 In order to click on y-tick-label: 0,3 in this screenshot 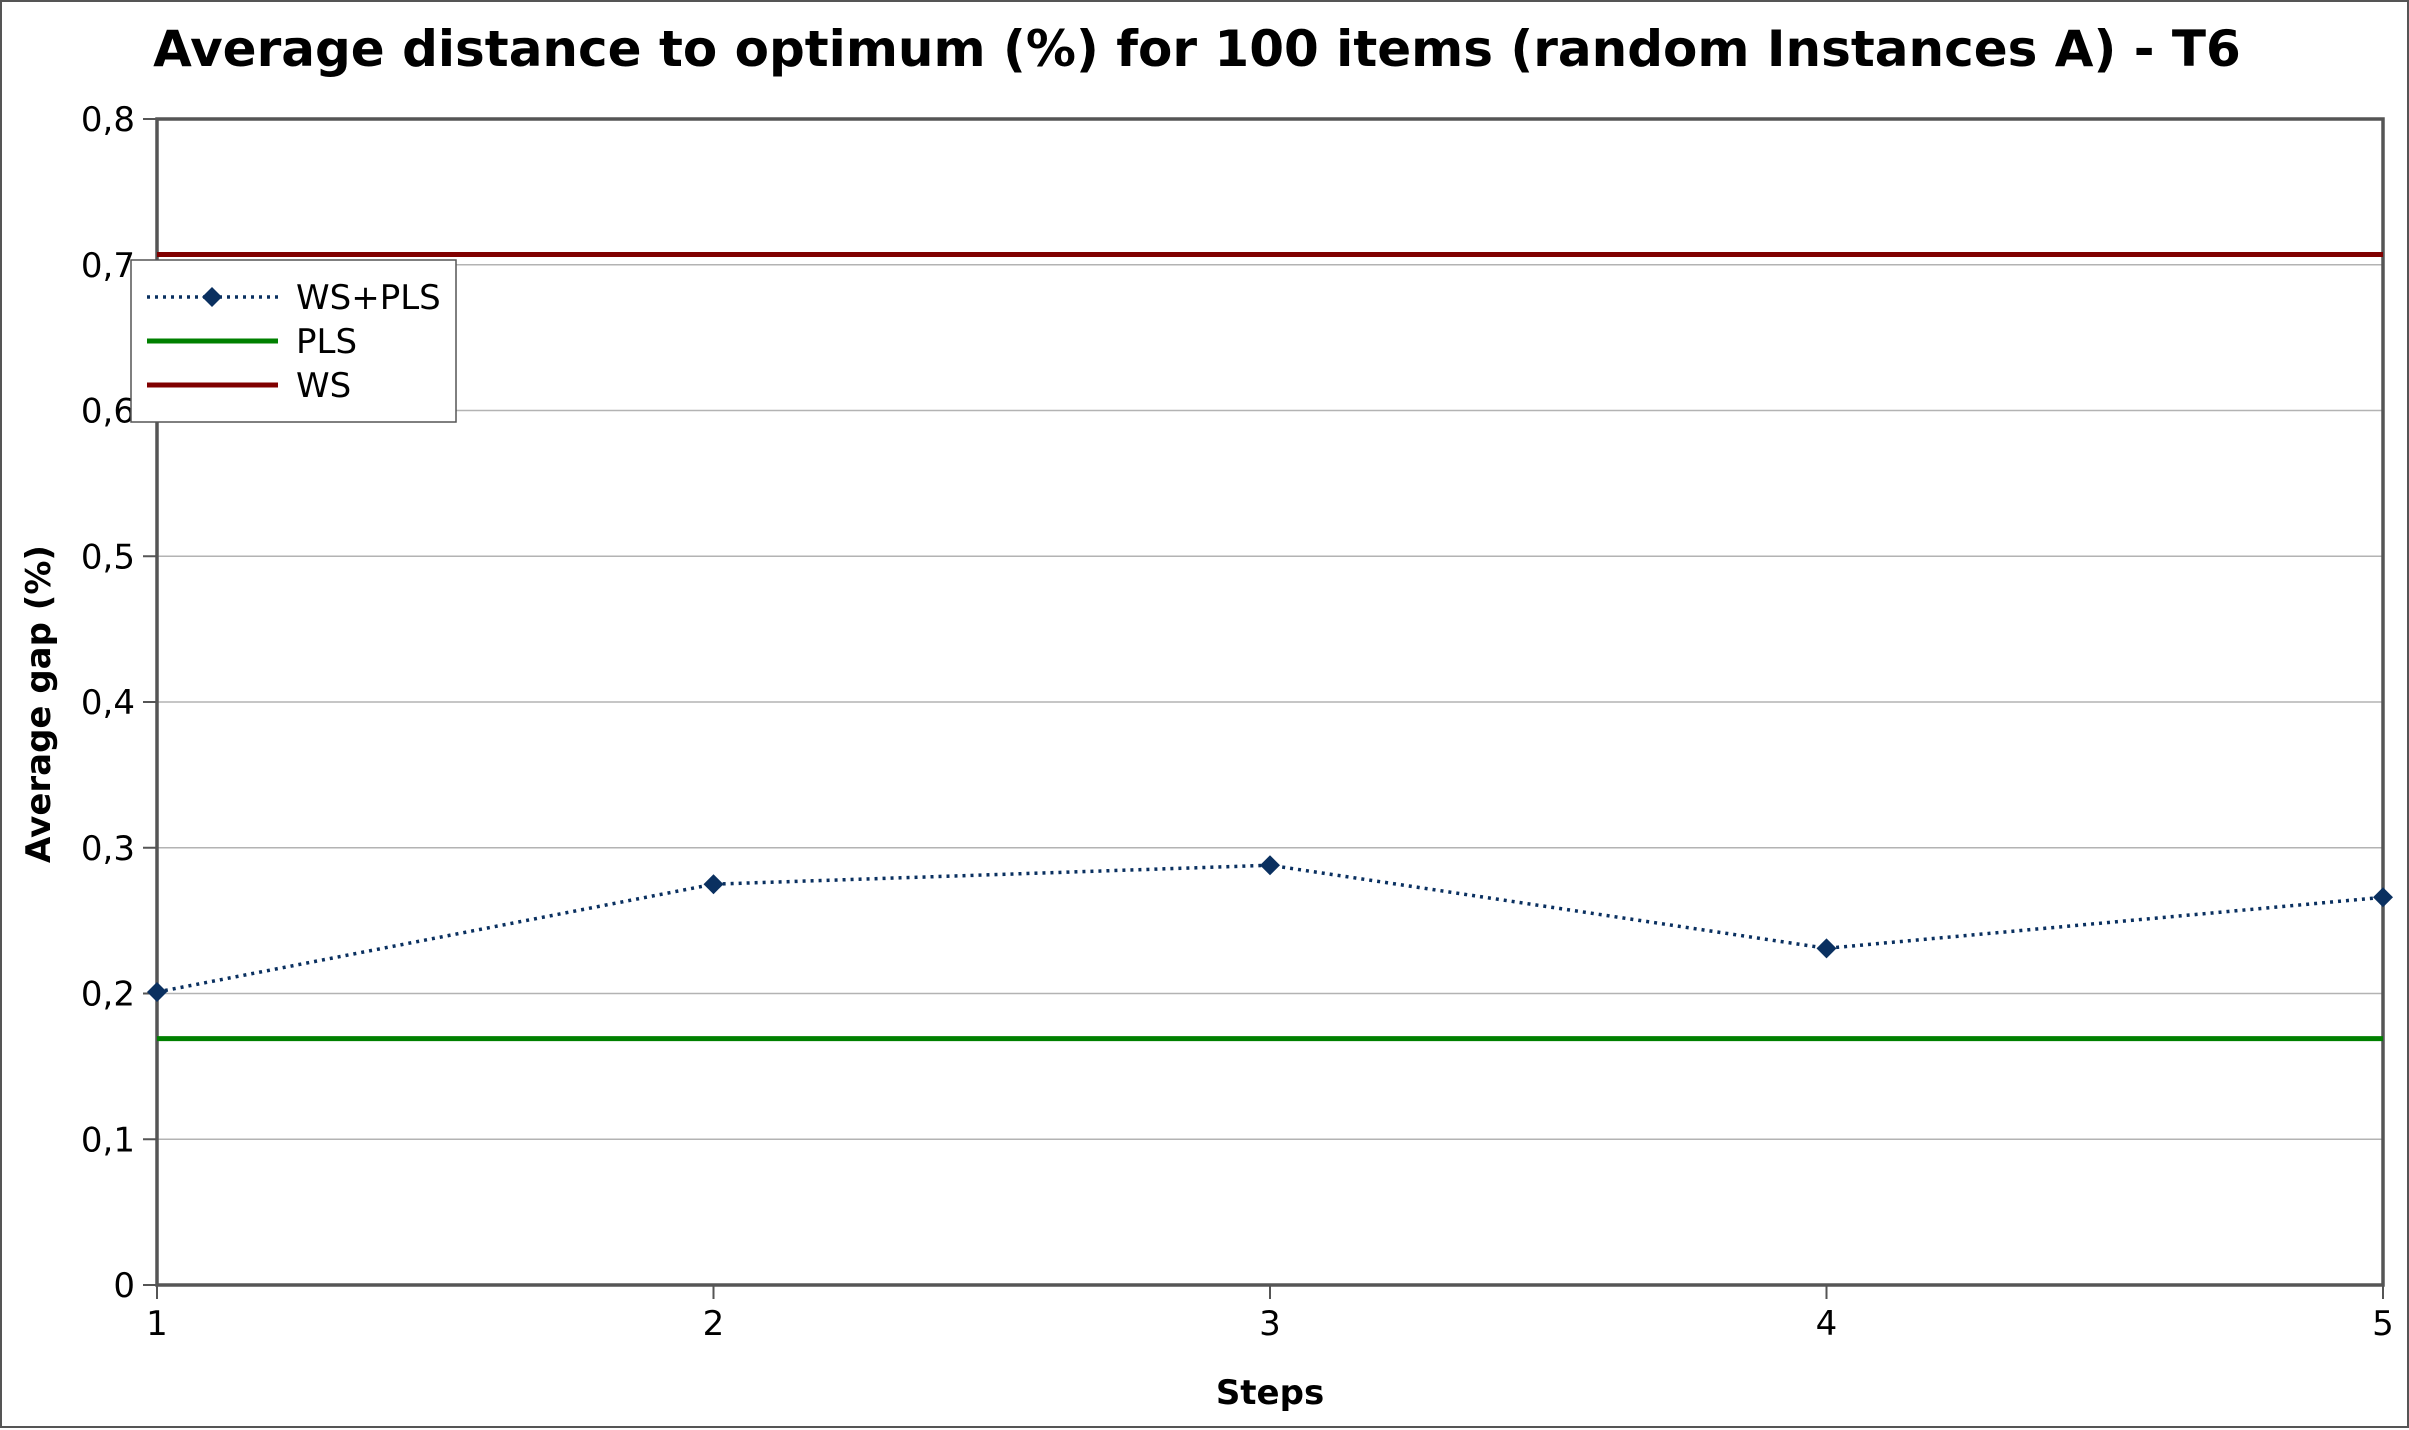, I will do `click(108, 849)`.